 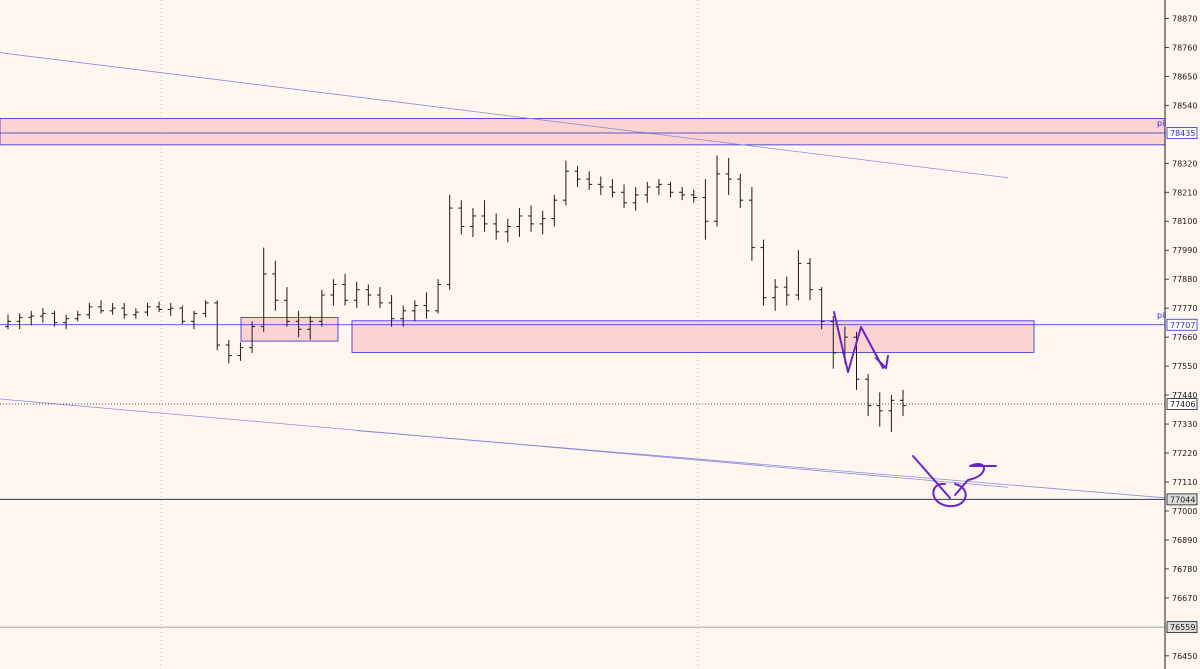 I want to click on y-tick-label: 78210, so click(x=1184, y=192).